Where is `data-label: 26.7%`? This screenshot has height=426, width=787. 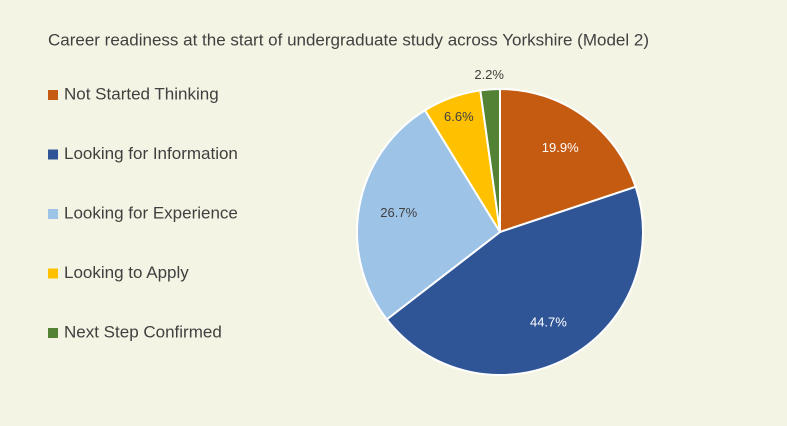
data-label: 26.7% is located at coordinates (398, 212).